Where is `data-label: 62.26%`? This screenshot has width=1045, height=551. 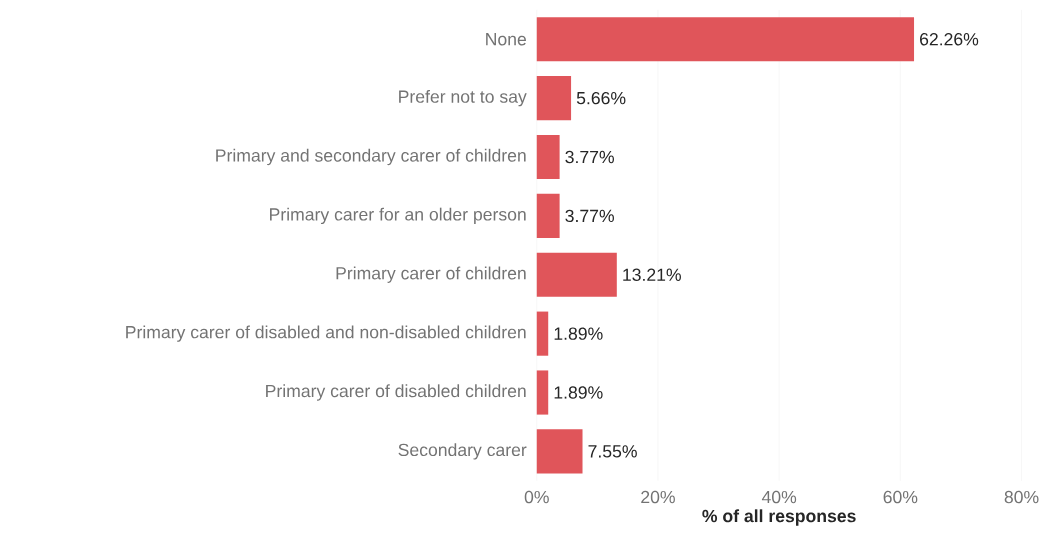 data-label: 62.26% is located at coordinates (949, 39).